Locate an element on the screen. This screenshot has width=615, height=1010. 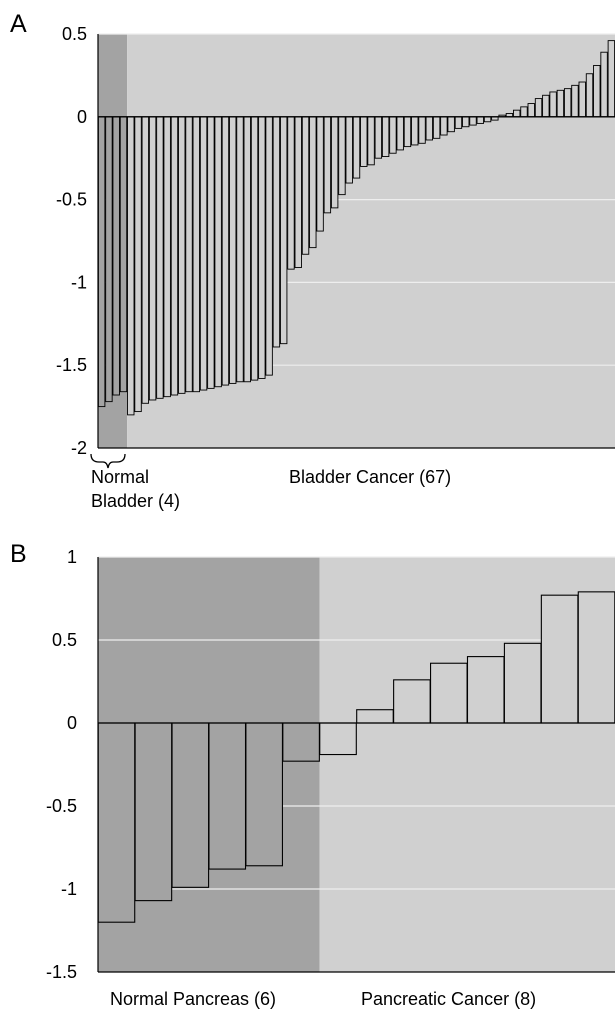
panel-a-y-tick-label: 0 is located at coordinates (82, 117).